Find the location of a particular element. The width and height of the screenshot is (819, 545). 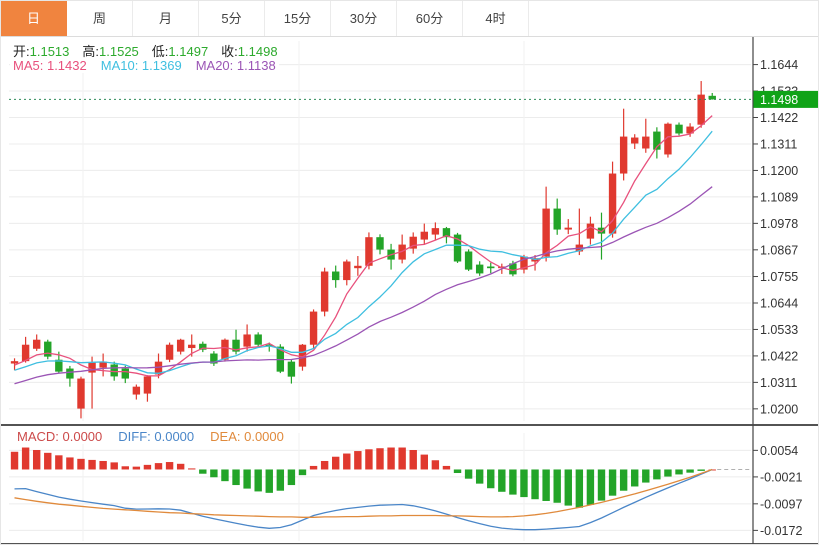

dea-label: DEA: is located at coordinates (227, 436).